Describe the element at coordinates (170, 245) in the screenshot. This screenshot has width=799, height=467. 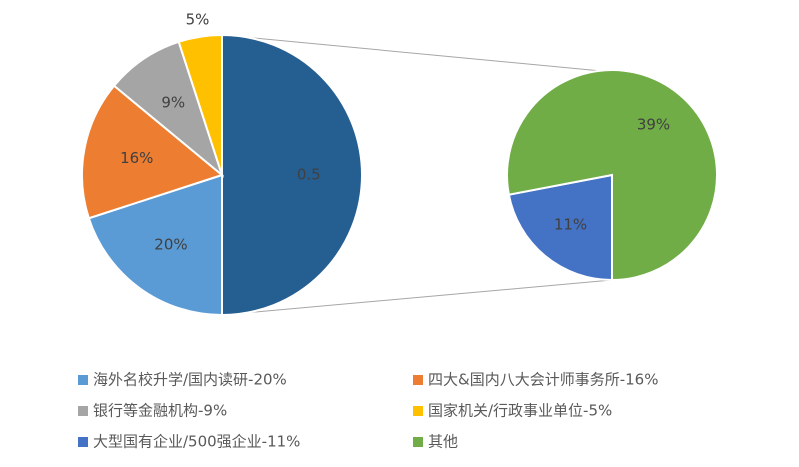
I see `data-label: 20%` at that location.